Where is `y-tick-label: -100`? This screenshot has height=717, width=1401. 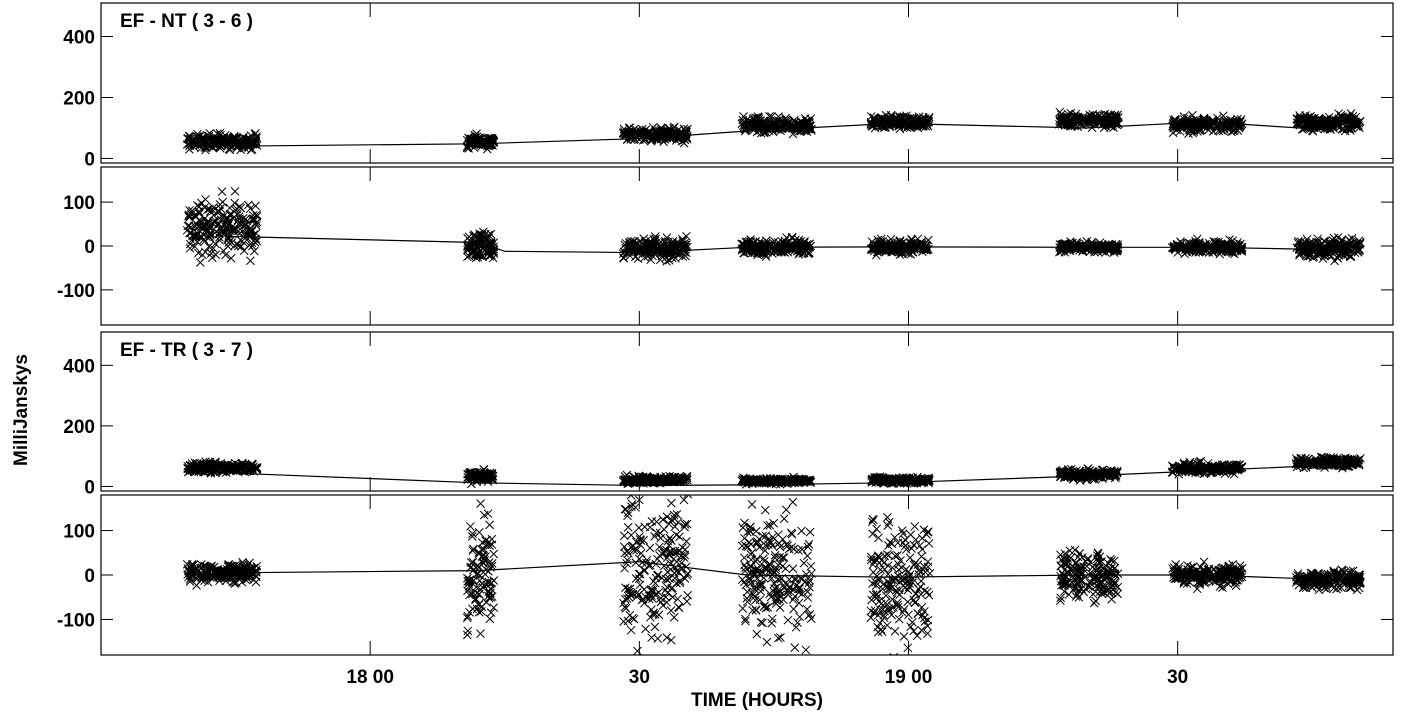 y-tick-label: -100 is located at coordinates (76, 620).